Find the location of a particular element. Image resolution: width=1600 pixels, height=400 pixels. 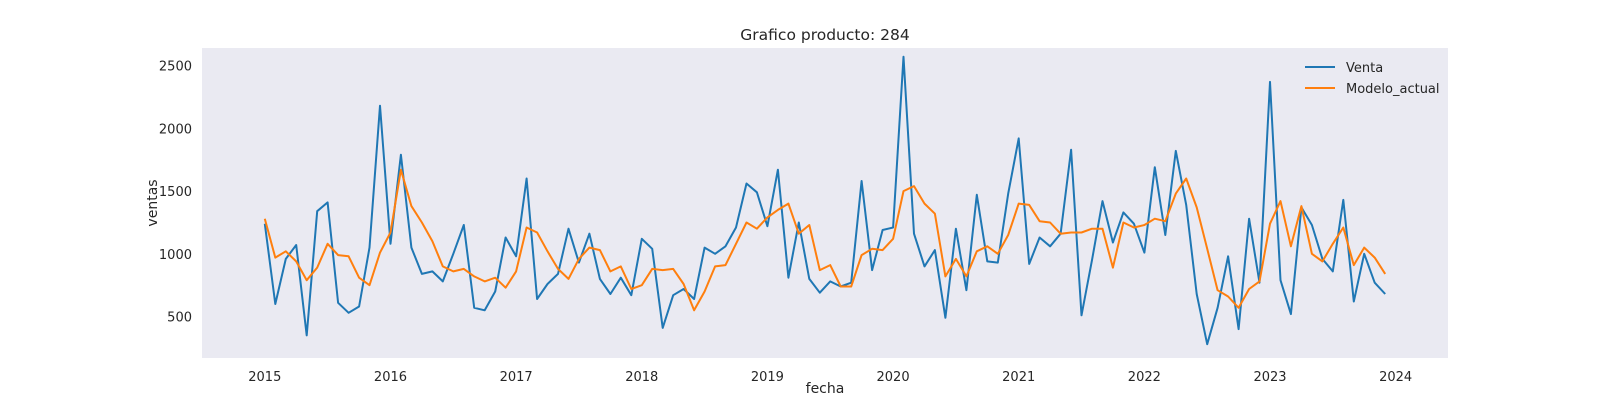

x-tick-label: 2015 is located at coordinates (264, 377).